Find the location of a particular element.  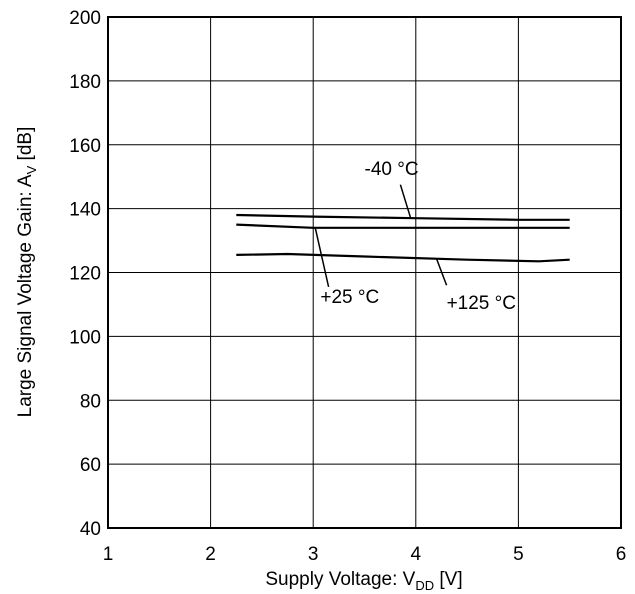

x-axis-label-unit: [V] is located at coordinates (448, 579).